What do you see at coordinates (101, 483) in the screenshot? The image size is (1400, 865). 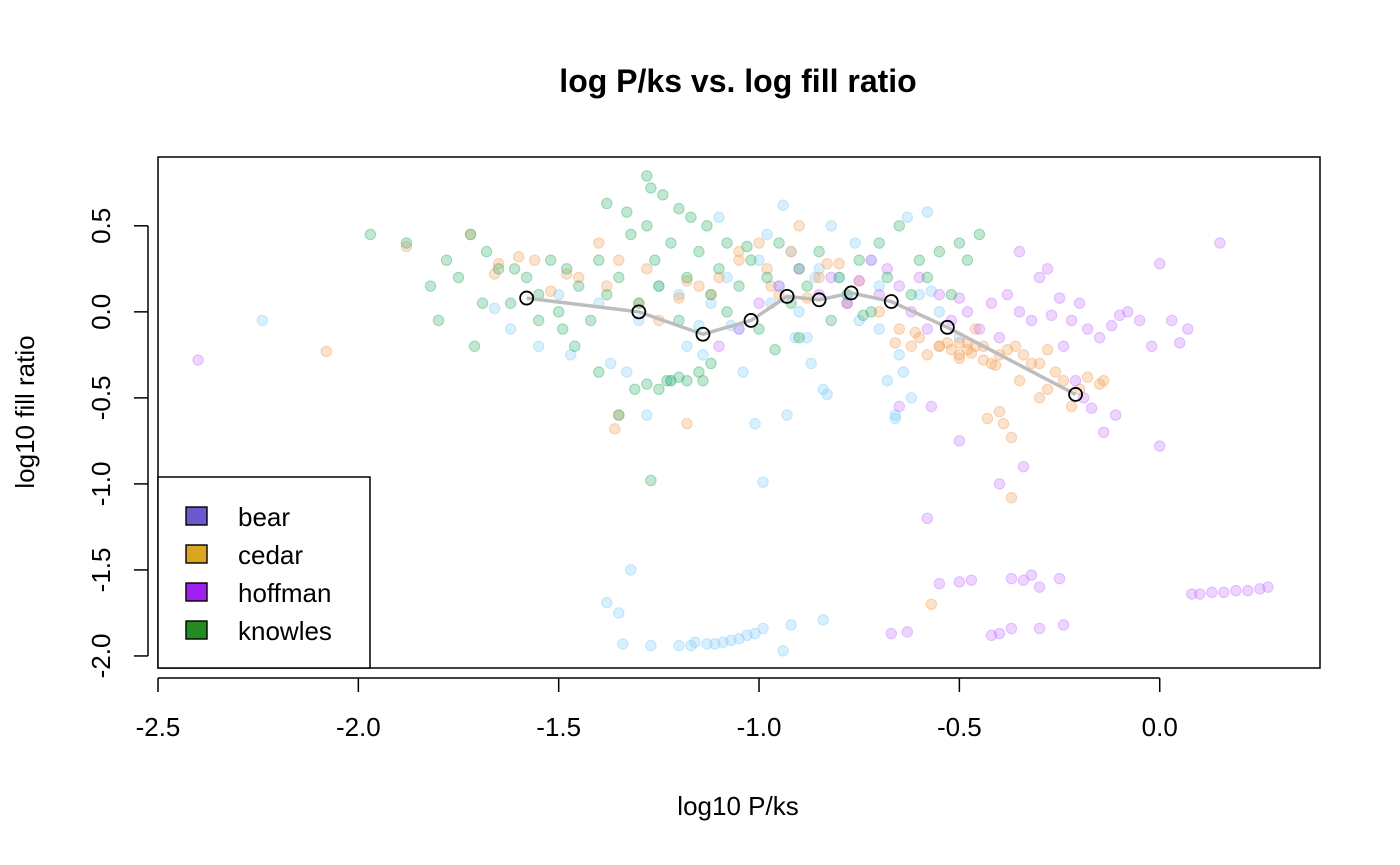 I see `y-tick-label: -1.0` at bounding box center [101, 483].